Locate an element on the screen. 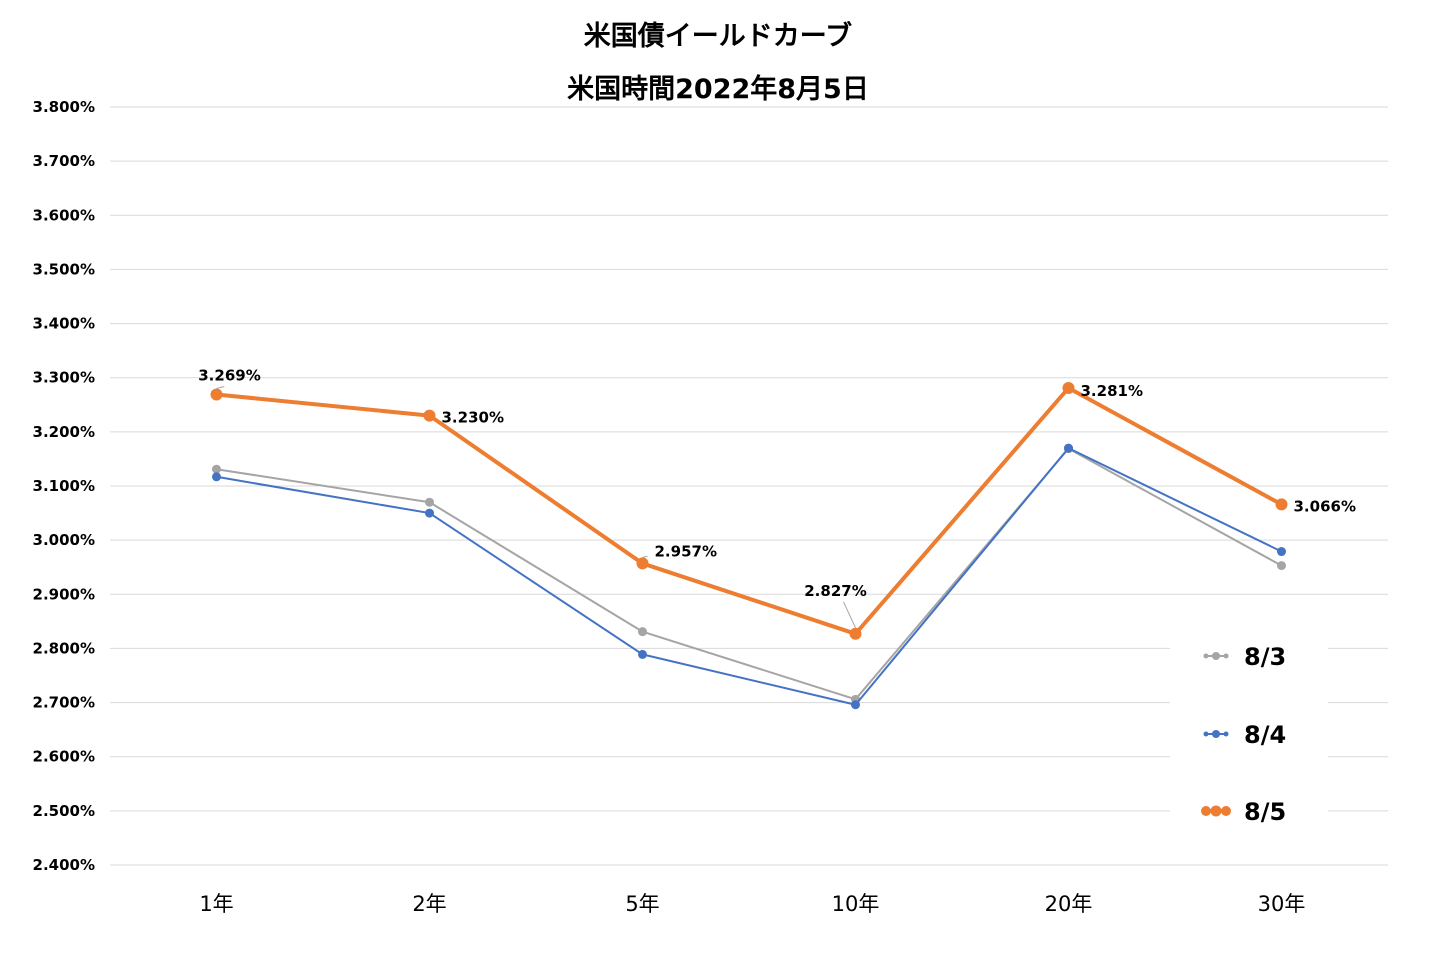 The width and height of the screenshot is (1437, 965). y-tick-label: 3.200% is located at coordinates (64, 432).